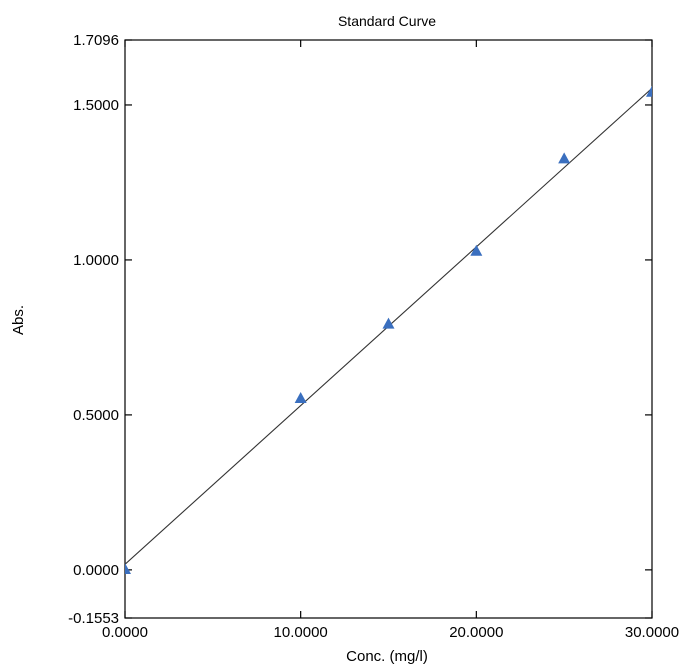 Image resolution: width=684 pixels, height=671 pixels. What do you see at coordinates (96, 40) in the screenshot?
I see `y-tick-label-5: 1.7096` at bounding box center [96, 40].